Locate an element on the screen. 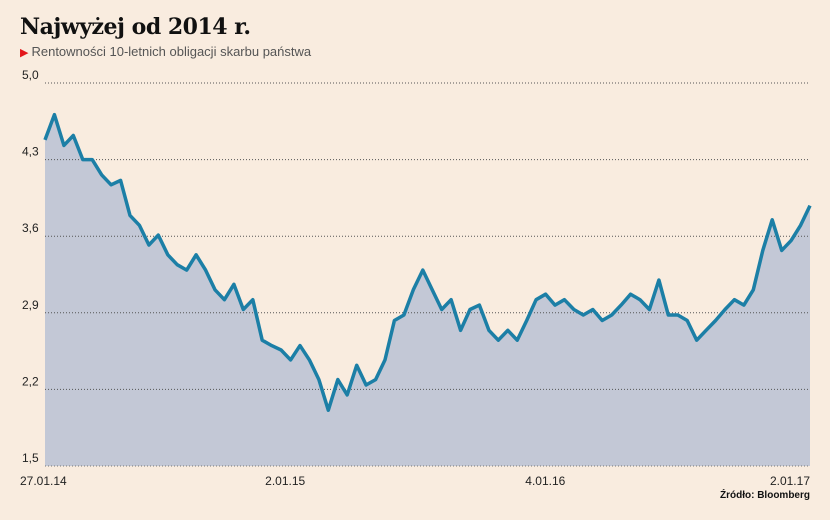 This screenshot has width=830, height=520. y-tick-label: 3,6 is located at coordinates (30, 228).